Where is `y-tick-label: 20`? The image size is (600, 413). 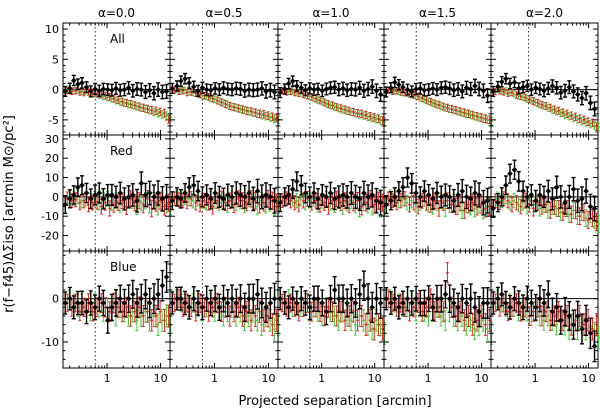
y-tick-label: 20 is located at coordinates (52, 158).